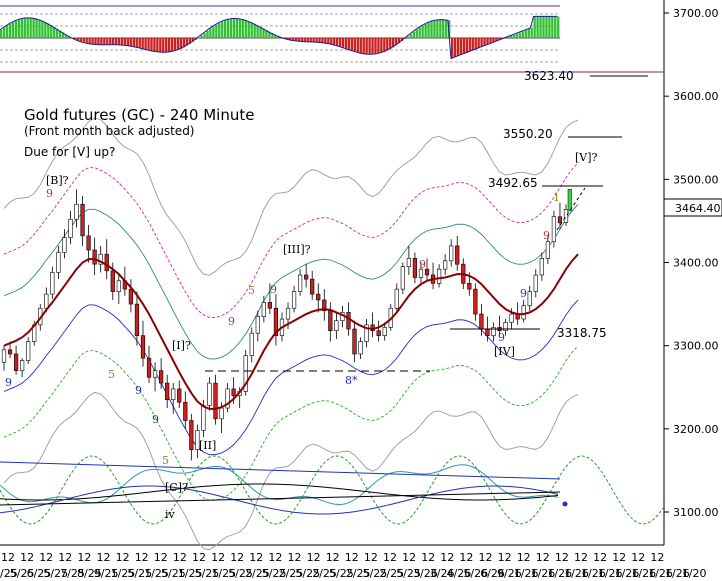 This screenshot has height=581, width=722. I want to click on x-tick-label-bottom: 9/26, so click(509, 573).